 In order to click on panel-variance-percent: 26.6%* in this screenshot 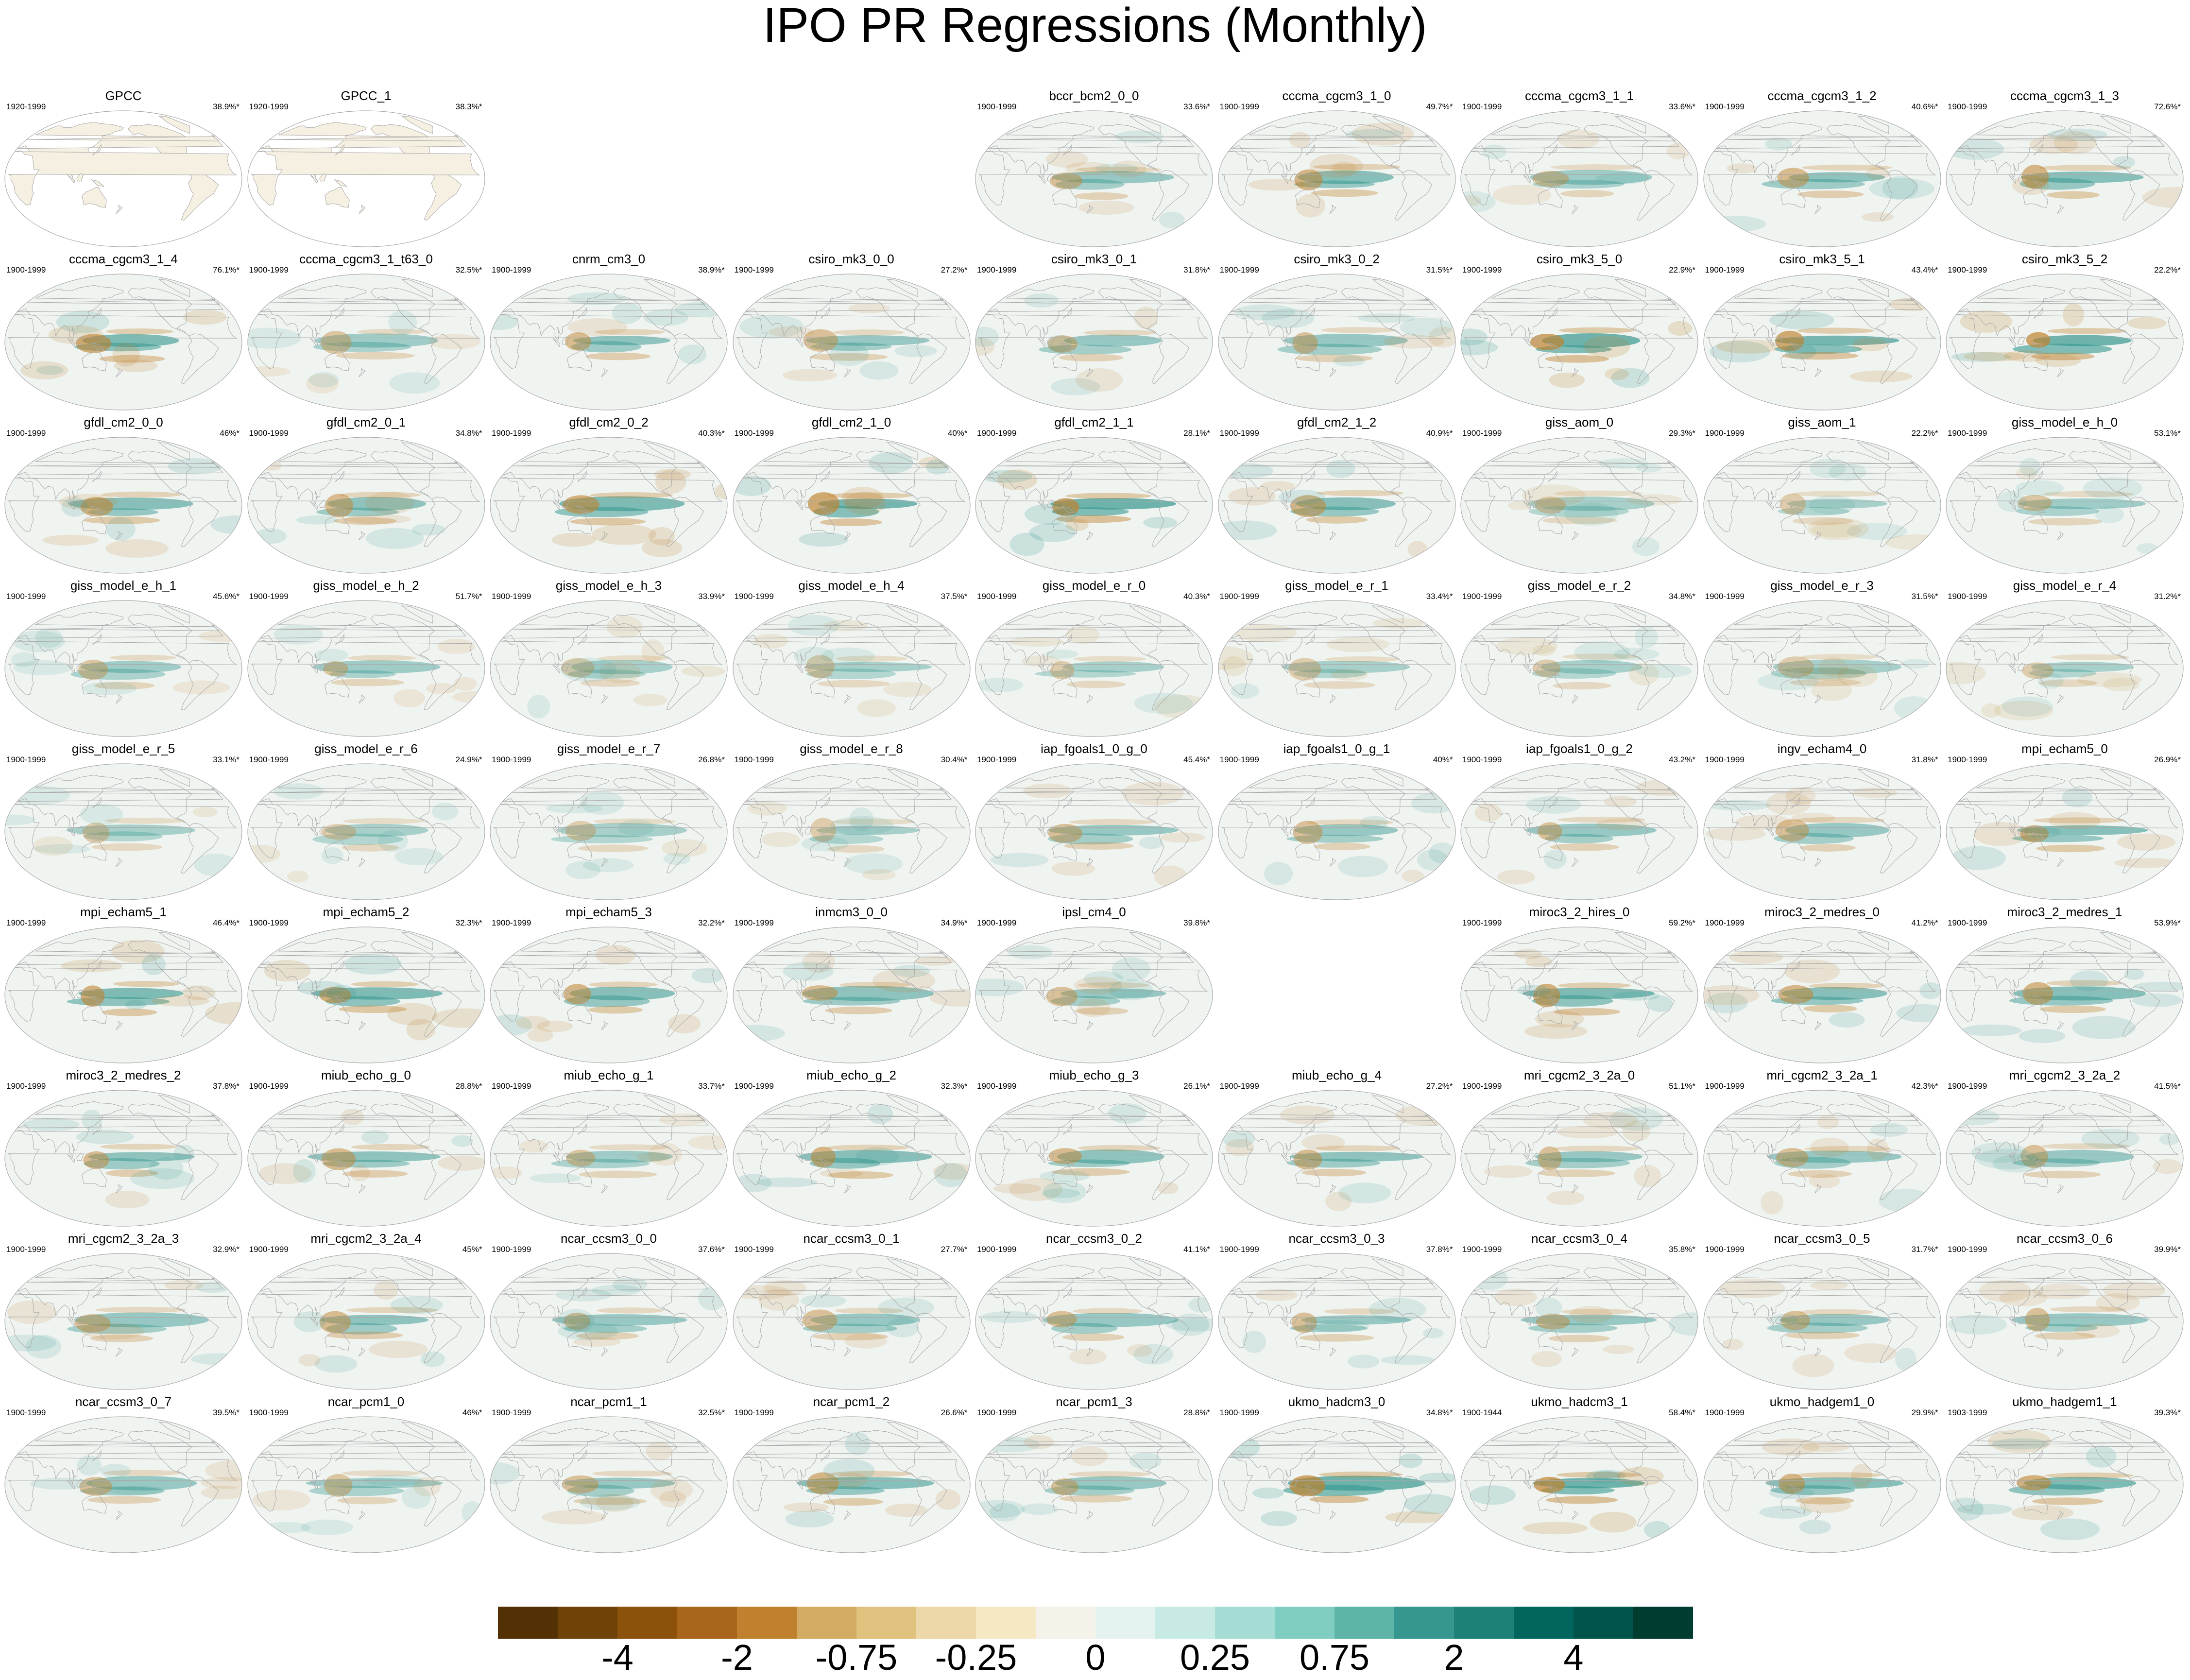, I will do `click(954, 1412)`.